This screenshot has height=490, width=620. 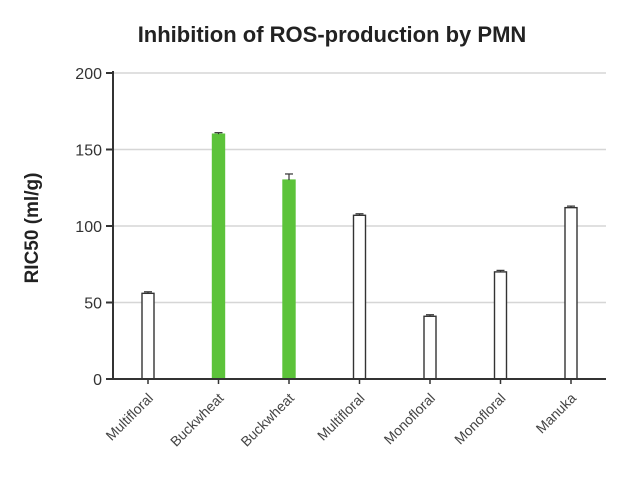 What do you see at coordinates (556, 413) in the screenshot?
I see `category-label: Manuka` at bounding box center [556, 413].